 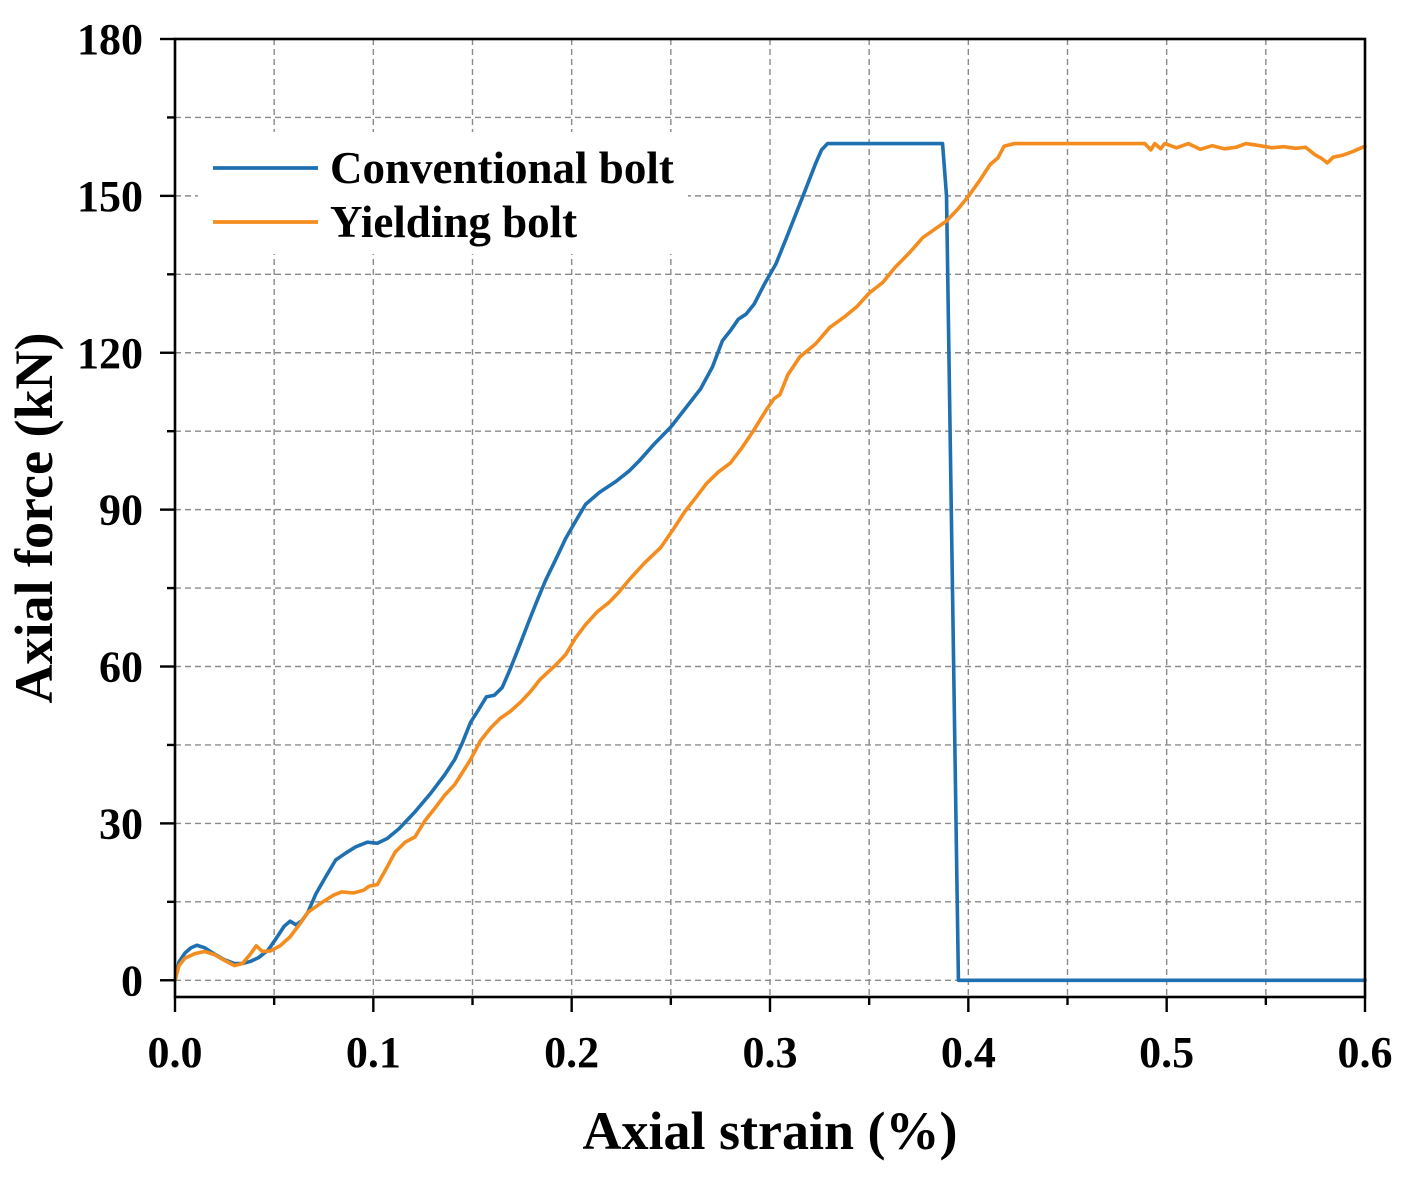 What do you see at coordinates (502, 168) in the screenshot?
I see `legend-label-conventional-bolt: Conventional bolt` at bounding box center [502, 168].